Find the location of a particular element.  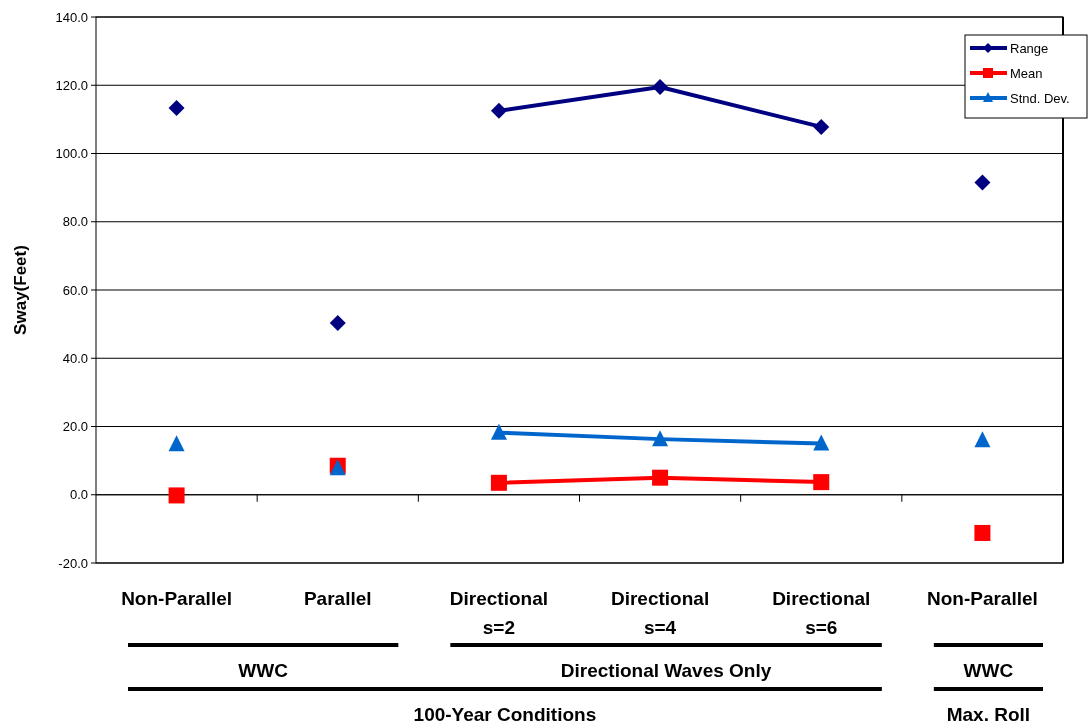

y-tick-label: 0.0 is located at coordinates (78, 495).